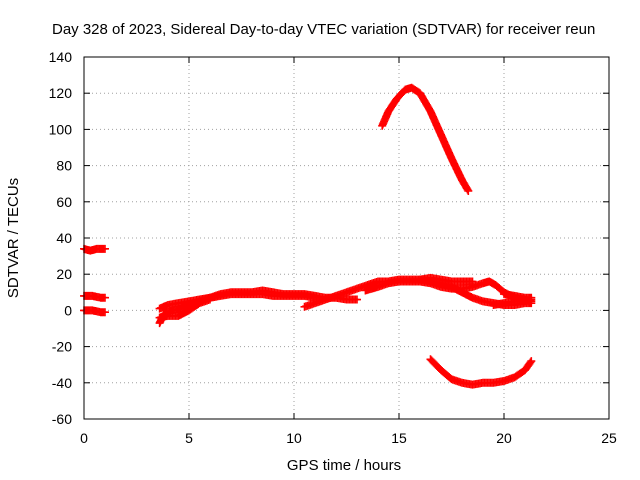  I want to click on data-series-seg-e, so click(481, 372).